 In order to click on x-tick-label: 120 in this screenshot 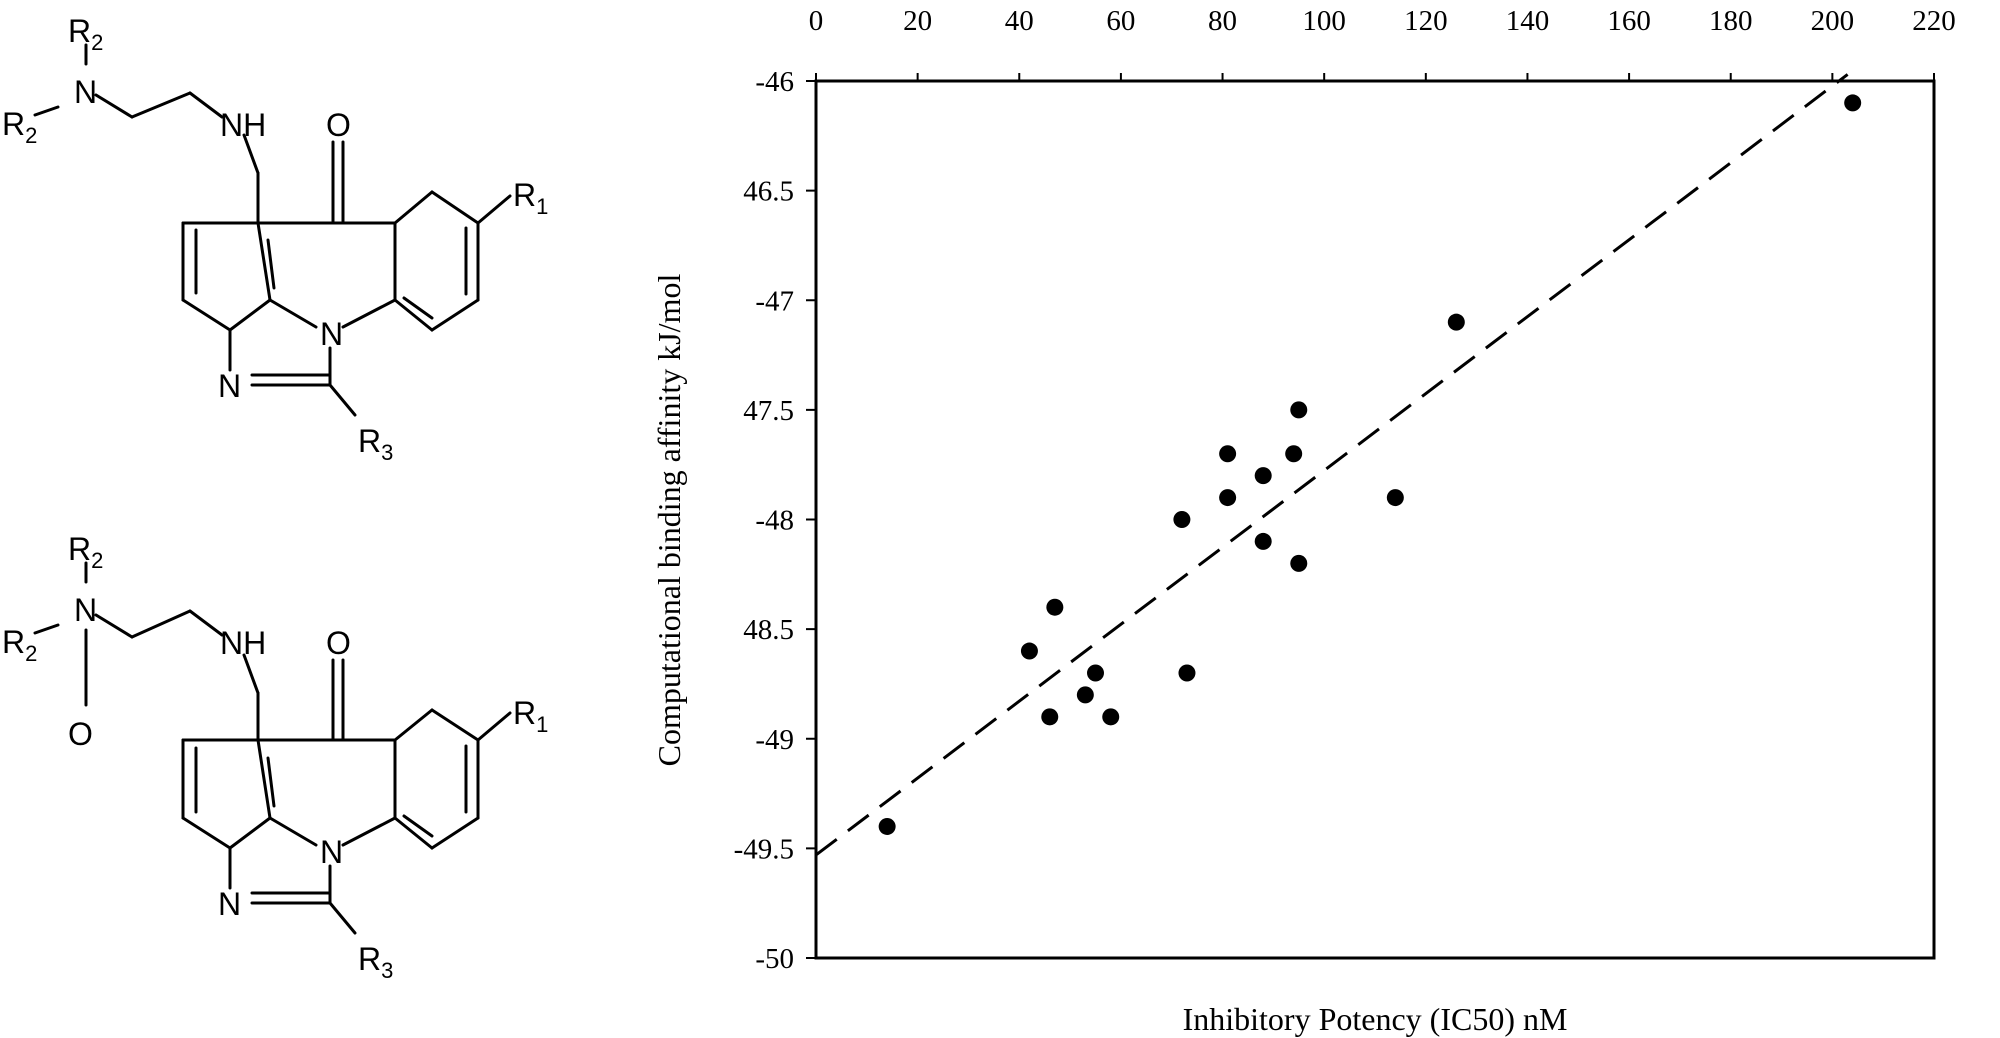, I will do `click(1426, 21)`.